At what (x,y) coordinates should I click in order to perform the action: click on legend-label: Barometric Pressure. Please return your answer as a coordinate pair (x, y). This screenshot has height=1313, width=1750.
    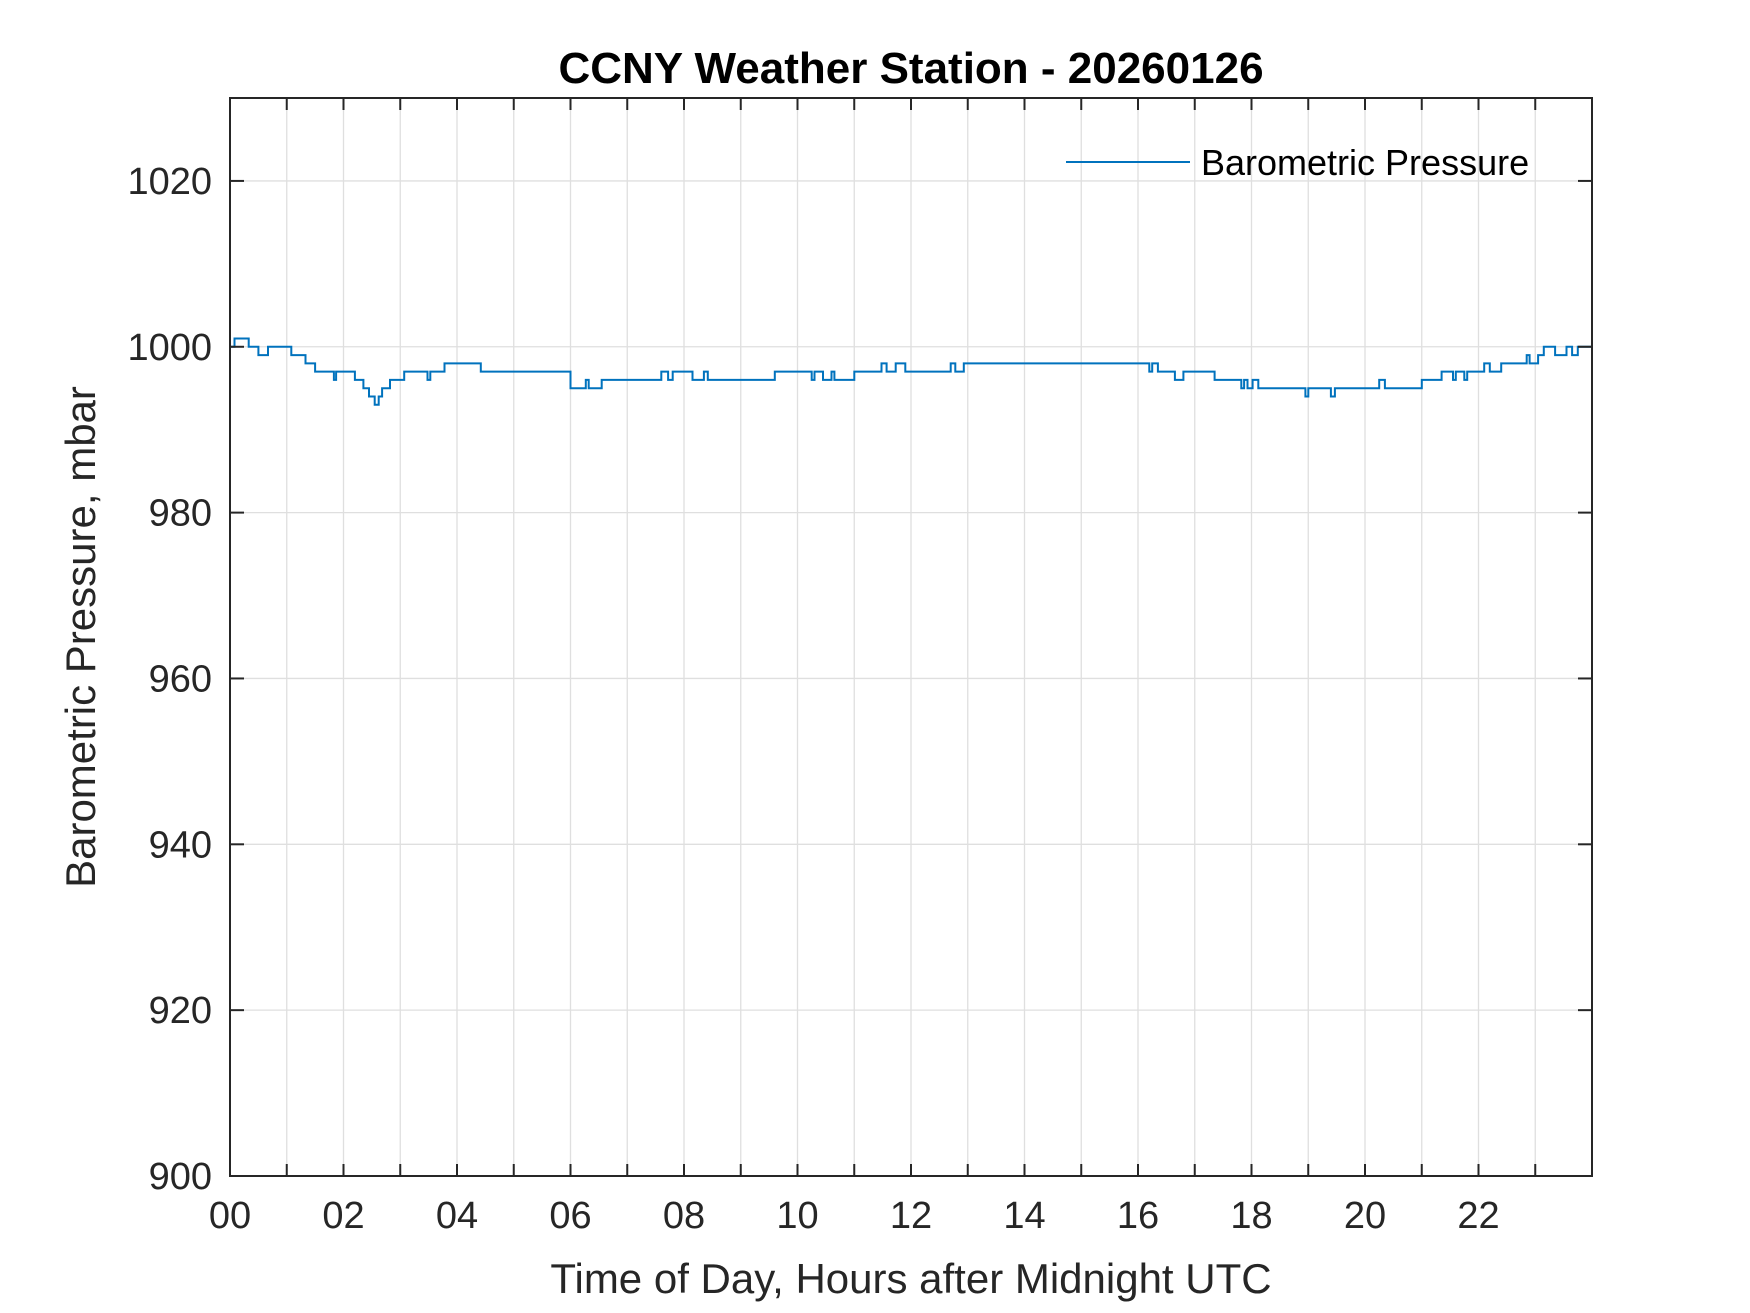
    Looking at the image, I should click on (1365, 162).